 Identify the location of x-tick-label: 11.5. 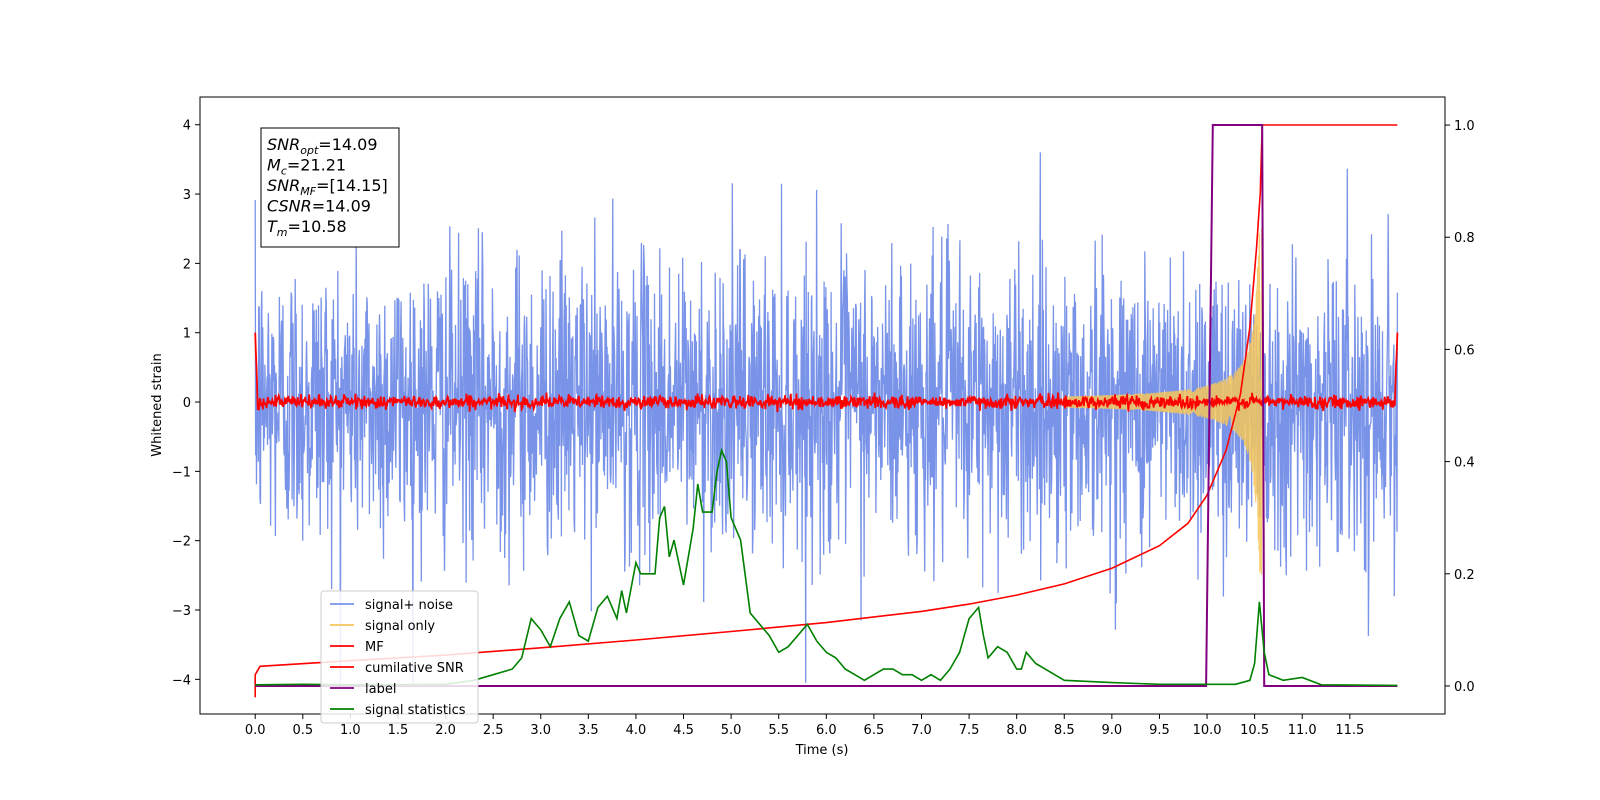
(1349, 730).